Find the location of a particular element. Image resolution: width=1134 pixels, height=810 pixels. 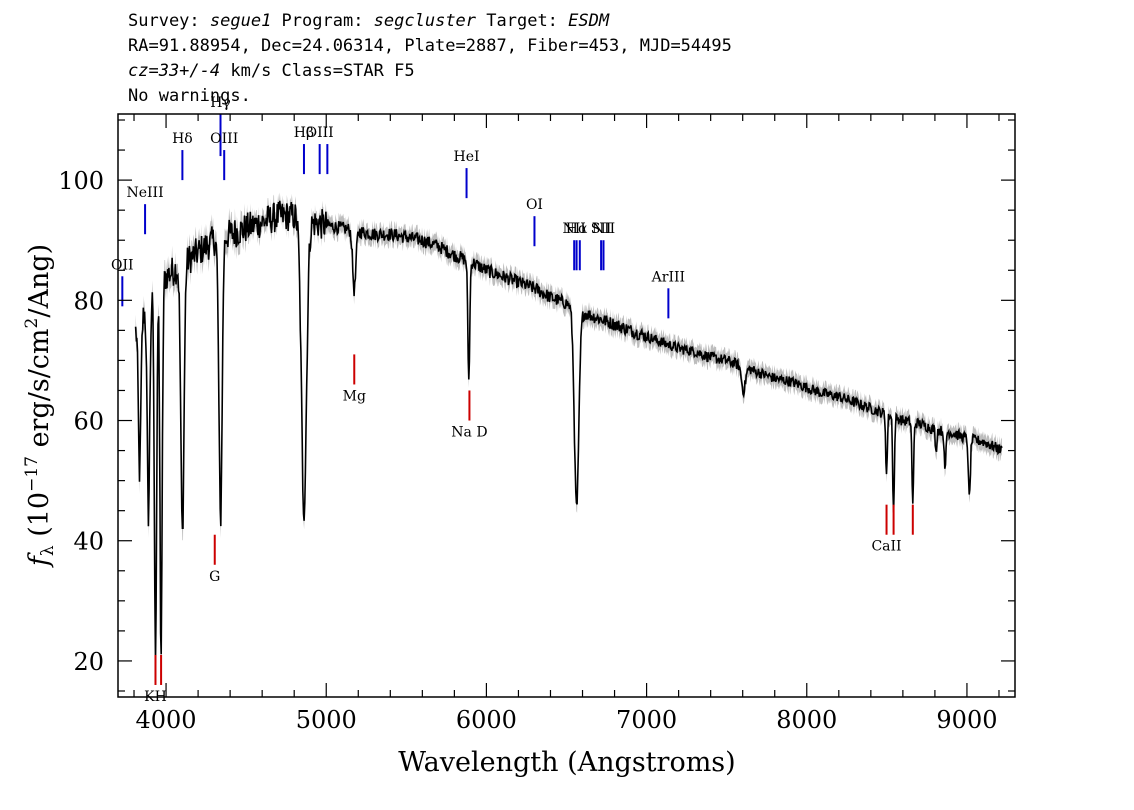

x-tick-label: 9000 is located at coordinates (966, 720).